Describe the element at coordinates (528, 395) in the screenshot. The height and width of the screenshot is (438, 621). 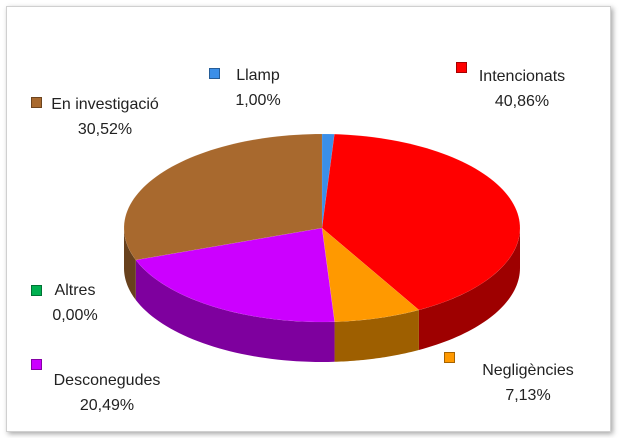
I see `value-label: 7,13%` at that location.